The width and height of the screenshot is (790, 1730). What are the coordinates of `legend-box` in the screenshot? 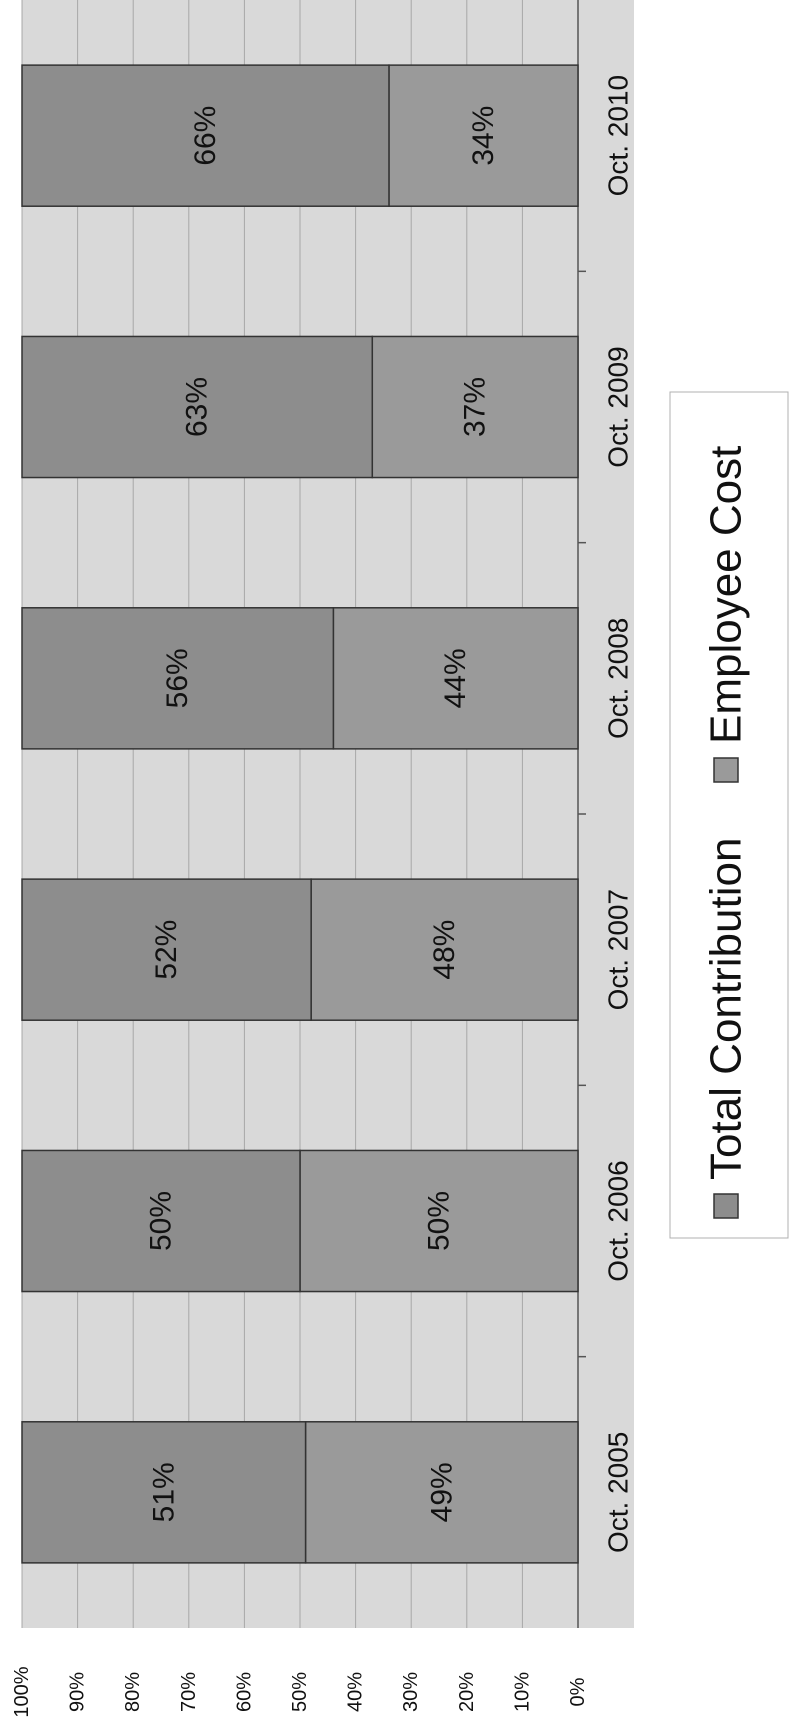 It's located at (729, 815).